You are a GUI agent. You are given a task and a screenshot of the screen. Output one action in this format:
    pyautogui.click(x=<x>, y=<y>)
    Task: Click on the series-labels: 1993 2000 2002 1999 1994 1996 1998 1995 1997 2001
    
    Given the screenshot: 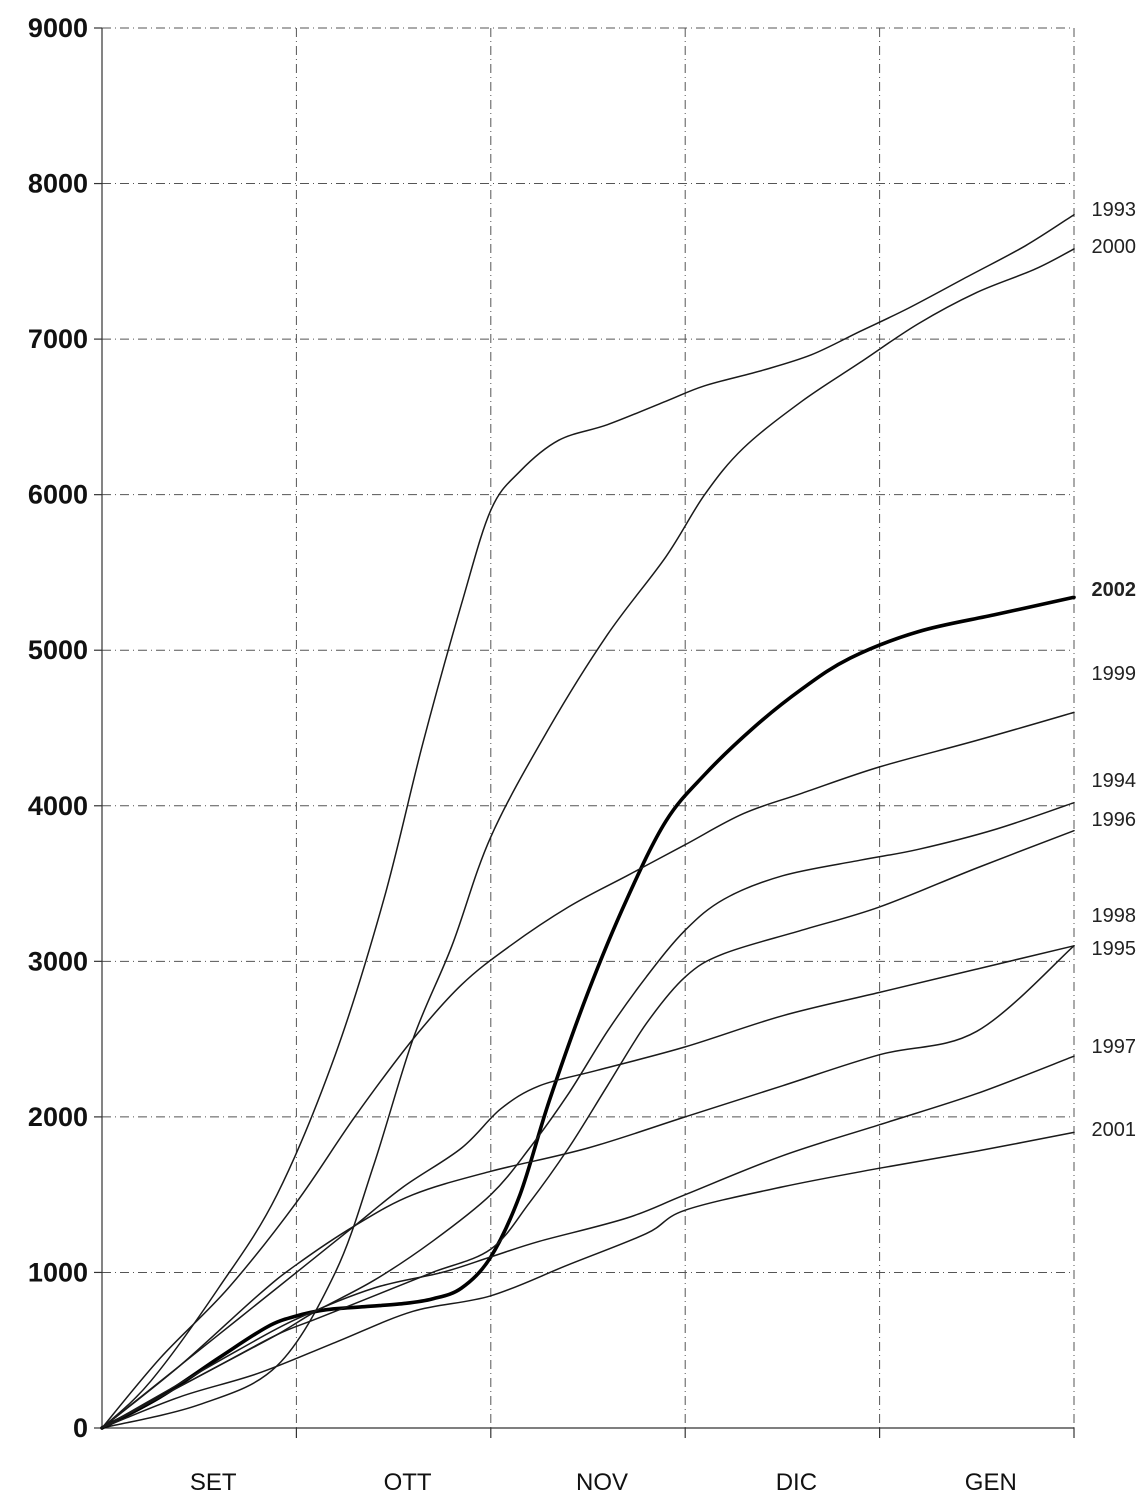 What is the action you would take?
    pyautogui.click(x=1114, y=670)
    